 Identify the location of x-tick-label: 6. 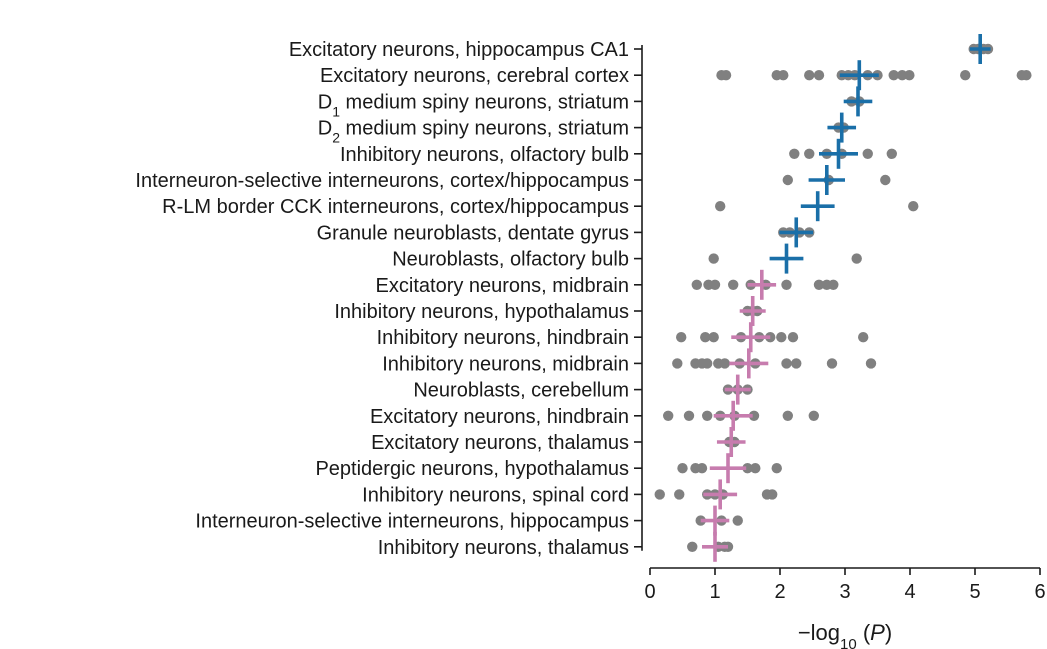
(1039, 592).